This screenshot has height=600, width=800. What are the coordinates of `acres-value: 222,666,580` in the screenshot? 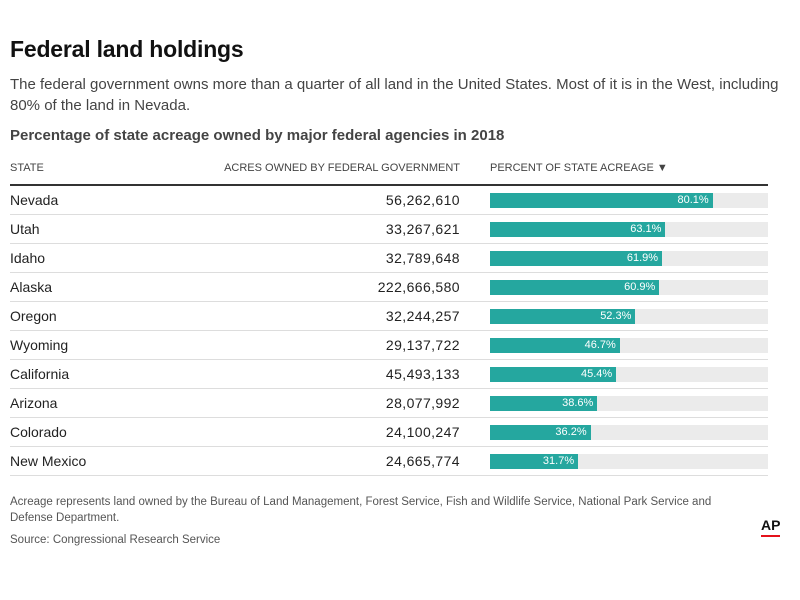 It's located at (350, 287).